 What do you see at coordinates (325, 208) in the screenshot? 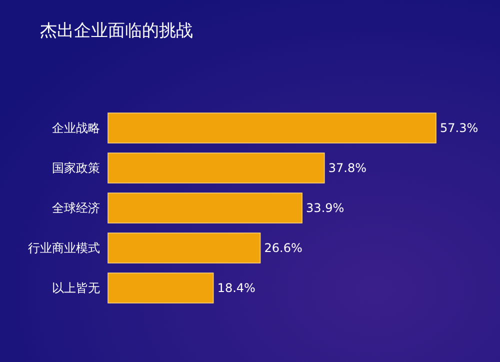
I see `data-label: 33.9%` at bounding box center [325, 208].